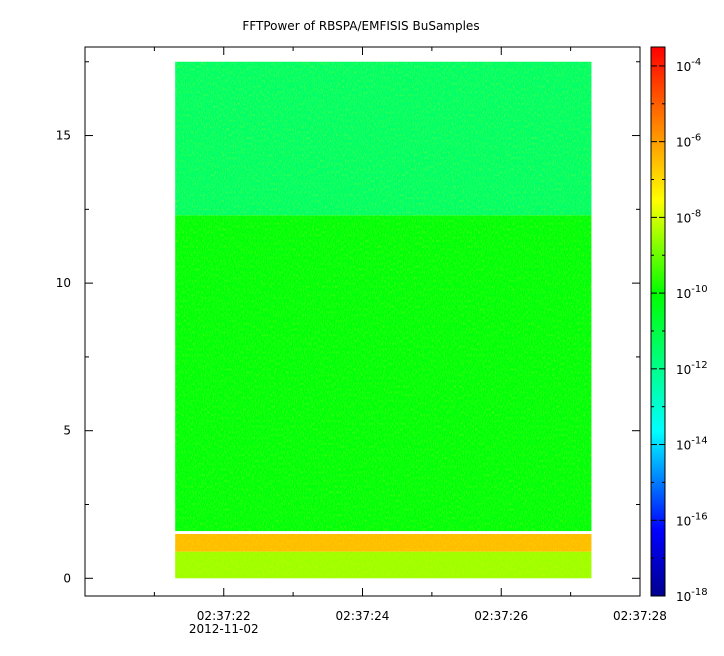  Describe the element at coordinates (692, 292) in the screenshot. I see `colorbar-tick-label: 10⁻¹⁰` at that location.